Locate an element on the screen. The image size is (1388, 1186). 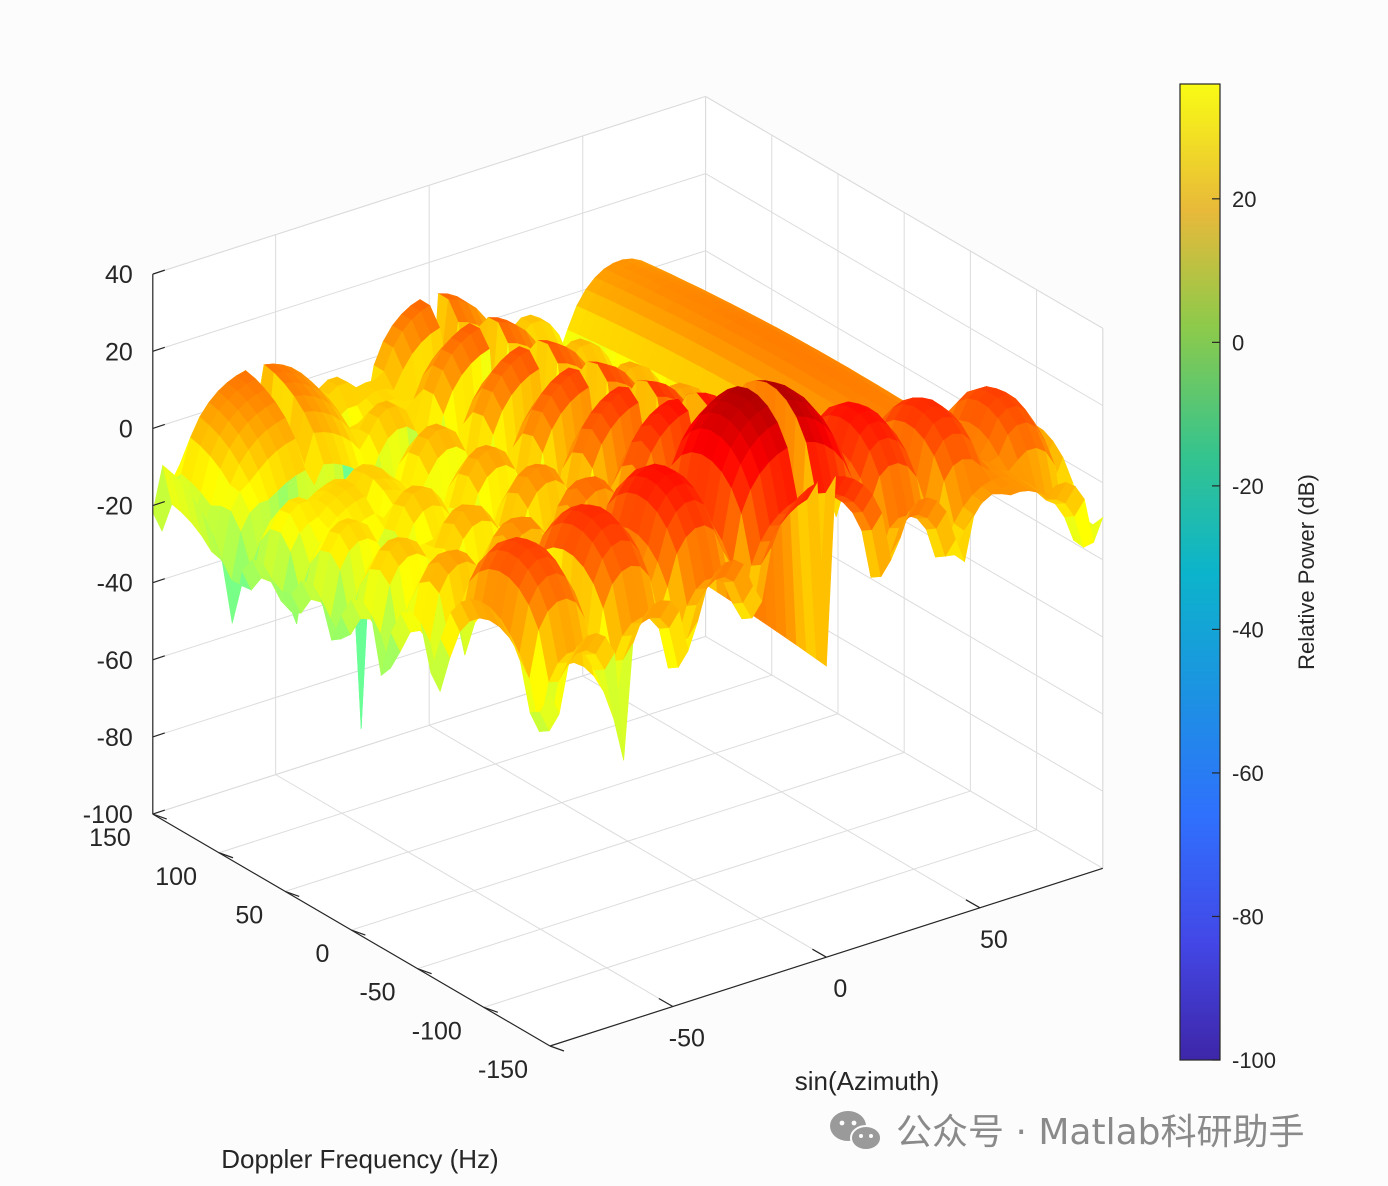
z-tick-label: 20 is located at coordinates (119, 352).